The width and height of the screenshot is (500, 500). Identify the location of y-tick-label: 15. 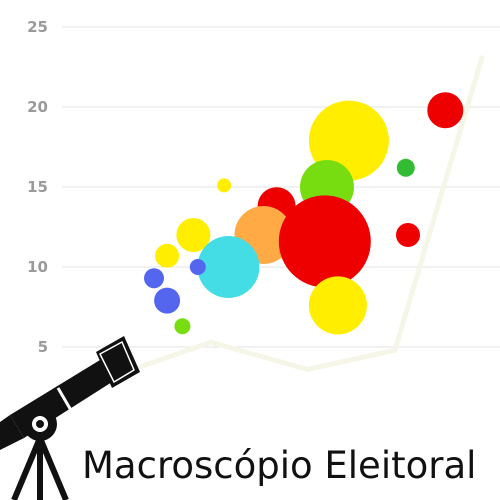
(37, 187).